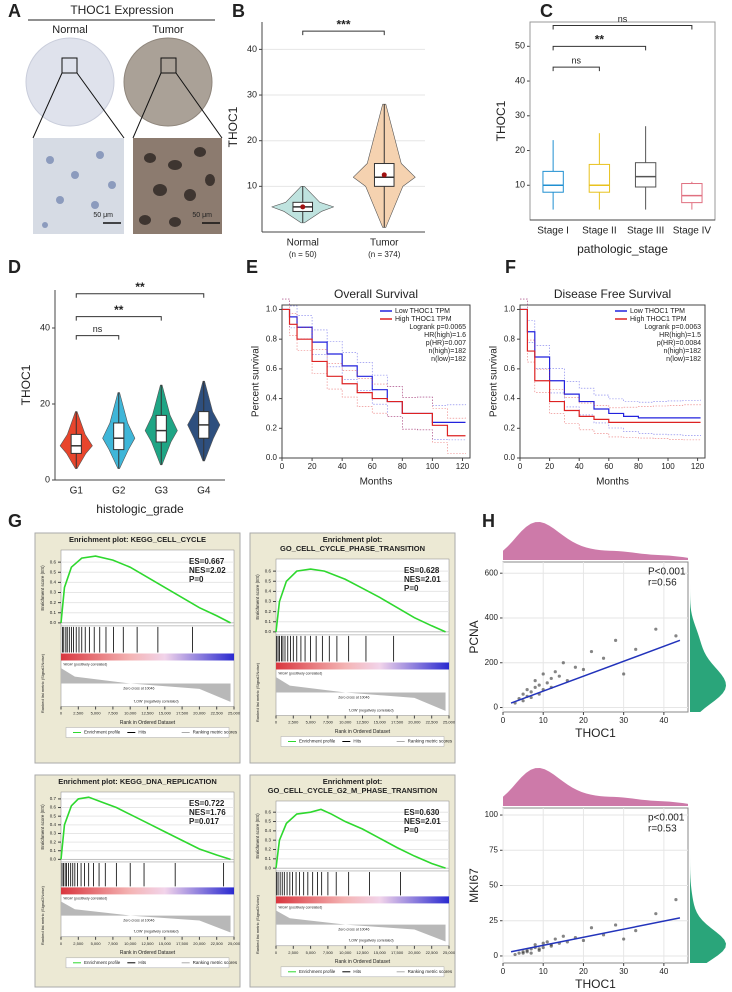 The height and width of the screenshot is (992, 732). Describe the element at coordinates (199, 943) in the screenshot. I see `x-tick-label: 20,000` at that location.